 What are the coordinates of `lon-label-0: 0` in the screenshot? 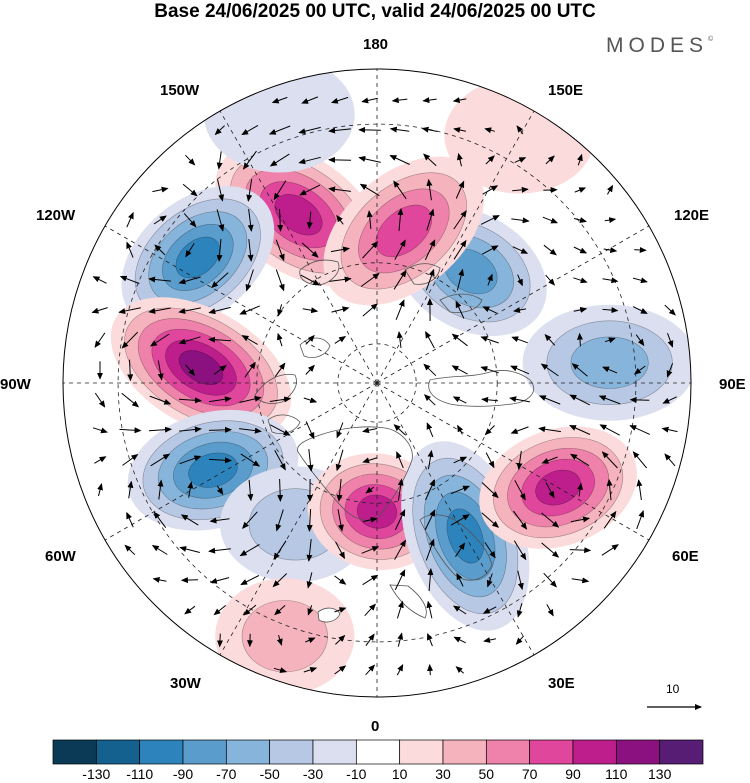 It's located at (375, 726).